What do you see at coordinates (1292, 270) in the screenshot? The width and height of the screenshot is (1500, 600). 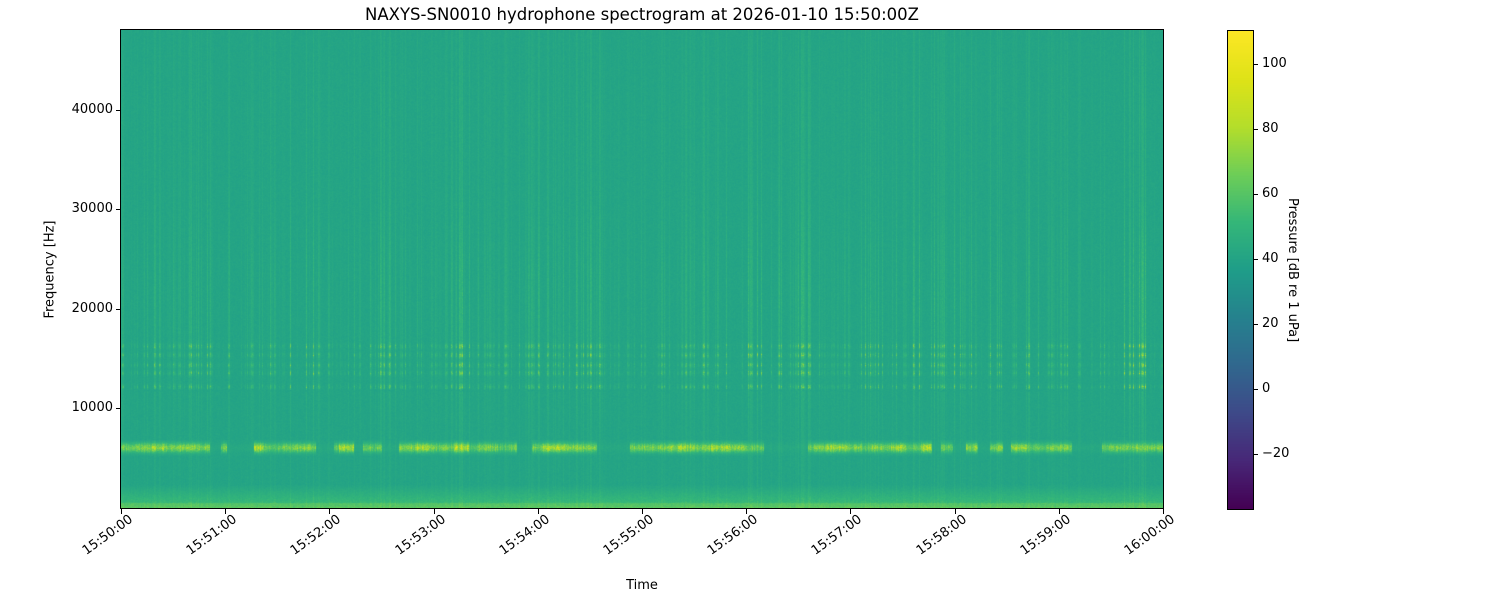 I see `colorbar-label: Pressure [dB re 1 uPa]` at bounding box center [1292, 270].